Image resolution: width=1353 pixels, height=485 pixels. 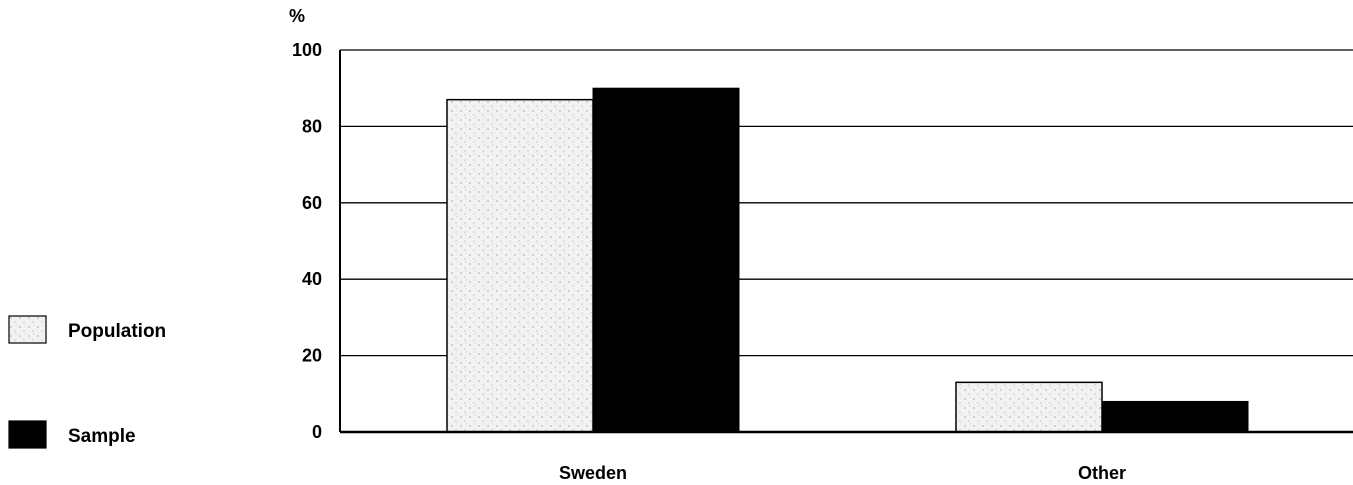 What do you see at coordinates (312, 126) in the screenshot?
I see `y-tick-label: 80` at bounding box center [312, 126].